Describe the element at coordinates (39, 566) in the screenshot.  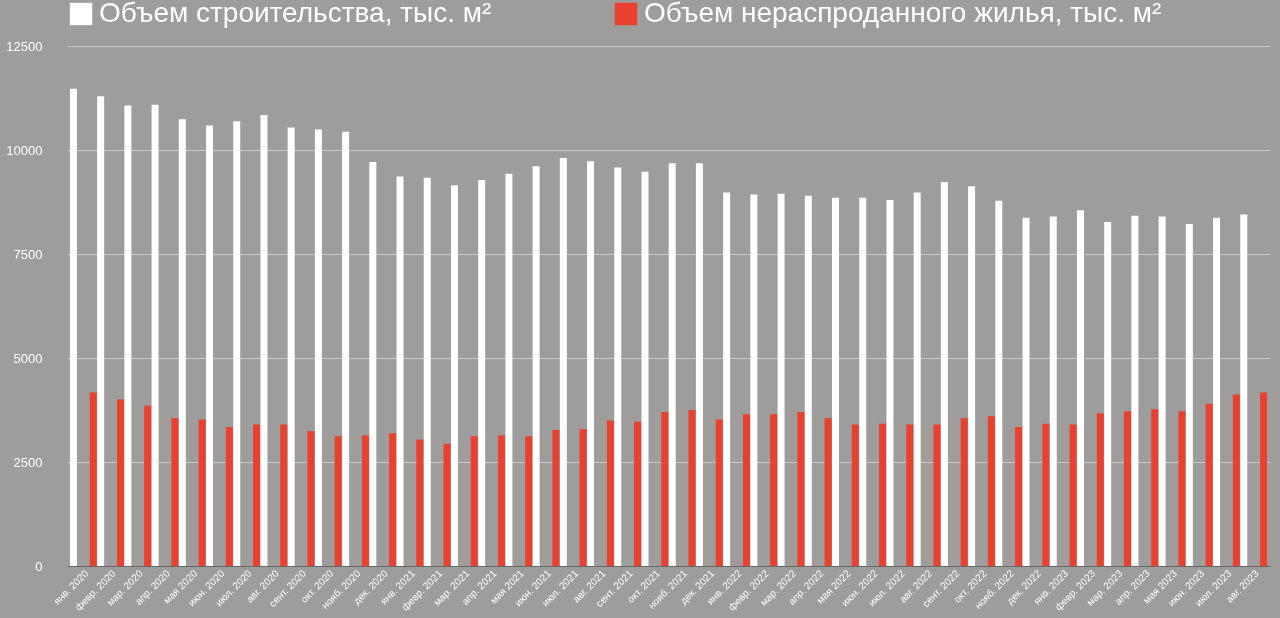
I see `y-tick-label: 0` at that location.